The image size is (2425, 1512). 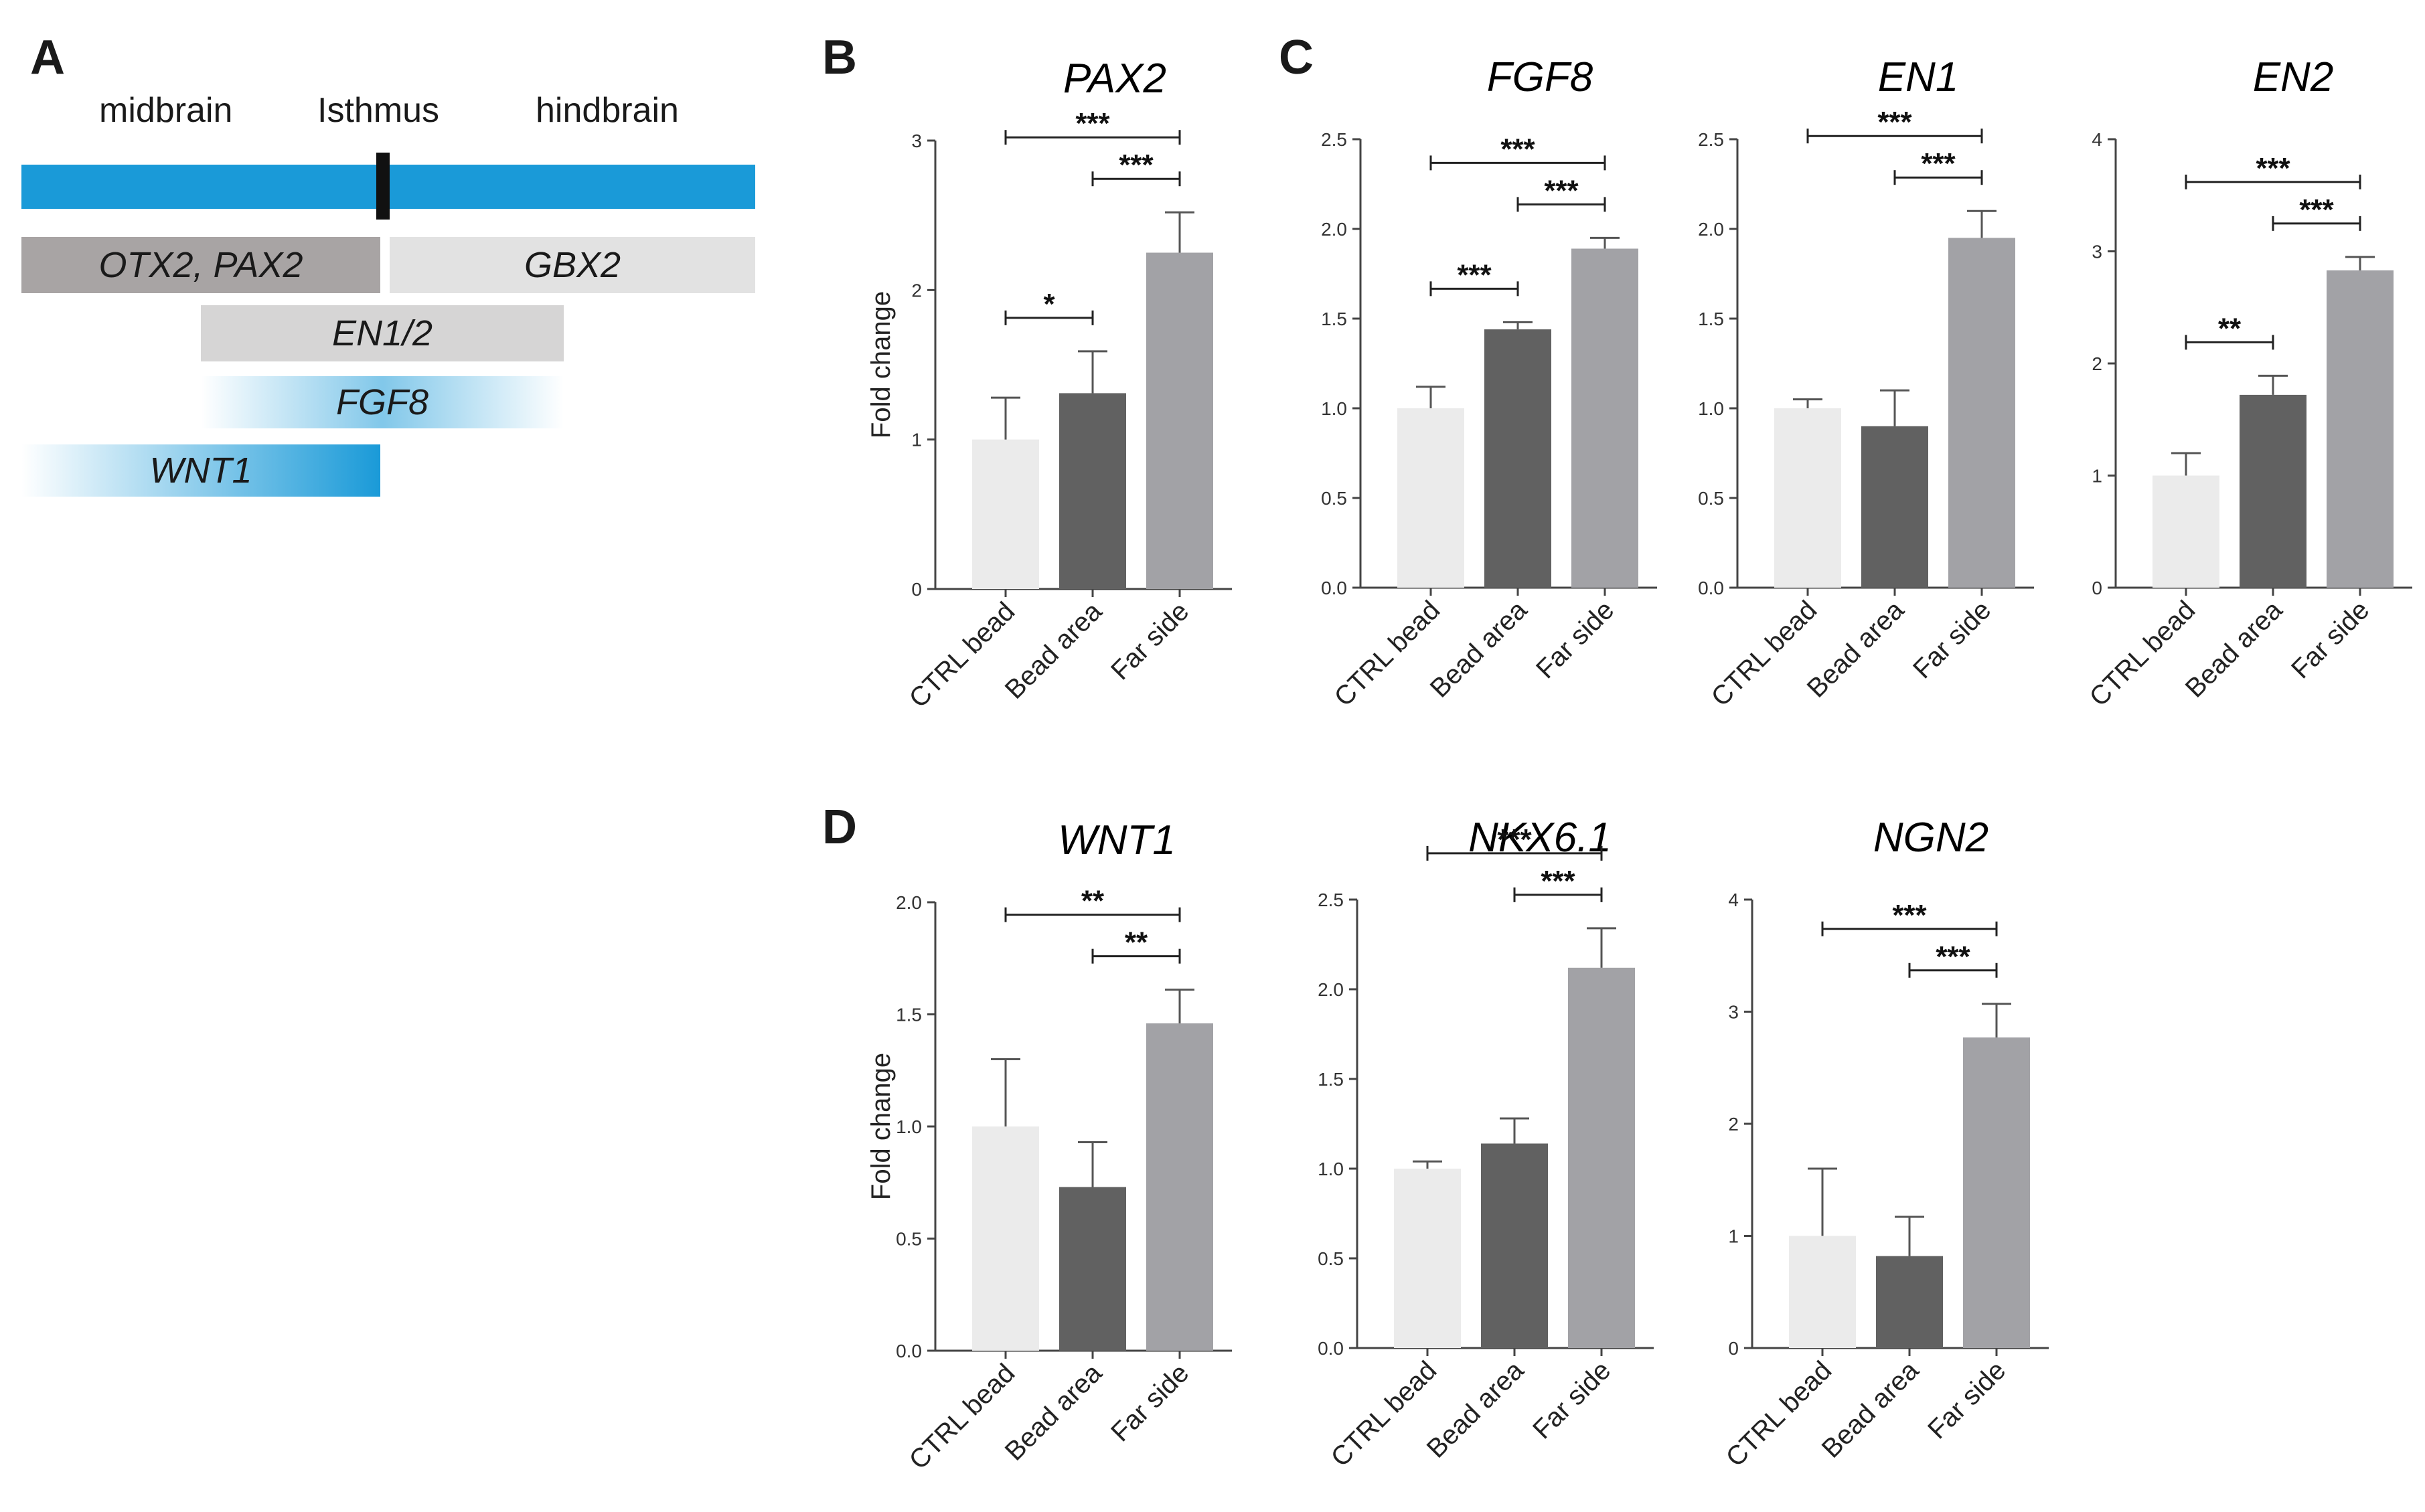 What do you see at coordinates (47, 57) in the screenshot?
I see `panel-a-letter: A` at bounding box center [47, 57].